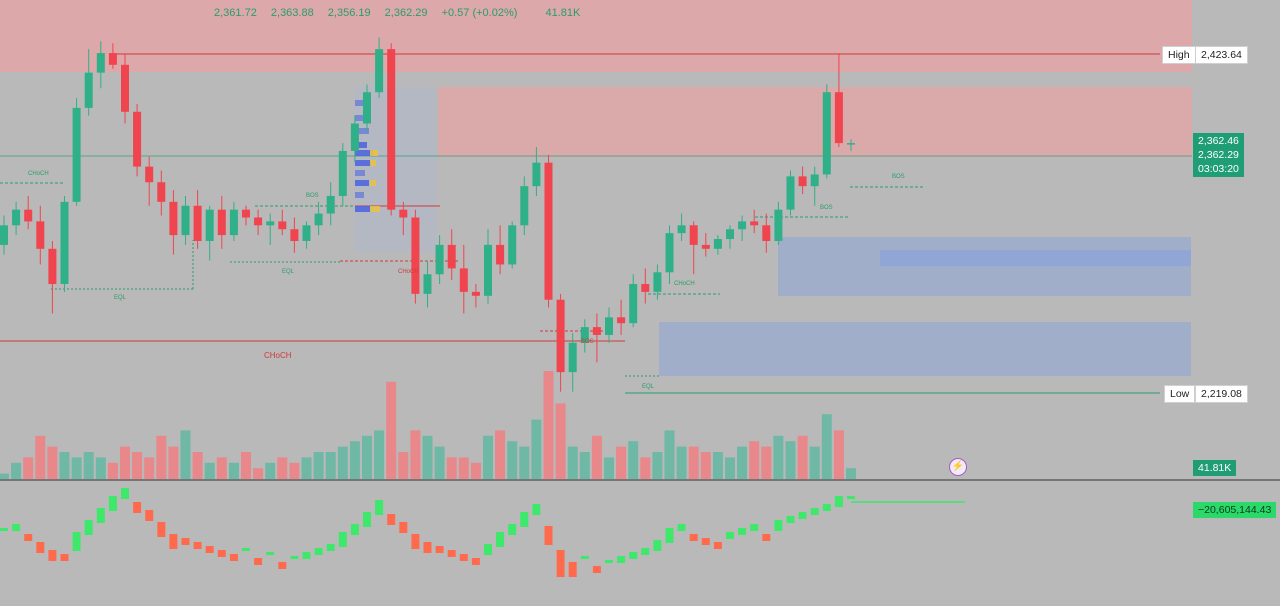 The width and height of the screenshot is (1280, 606). I want to click on volume-profile, so click(367, 156).